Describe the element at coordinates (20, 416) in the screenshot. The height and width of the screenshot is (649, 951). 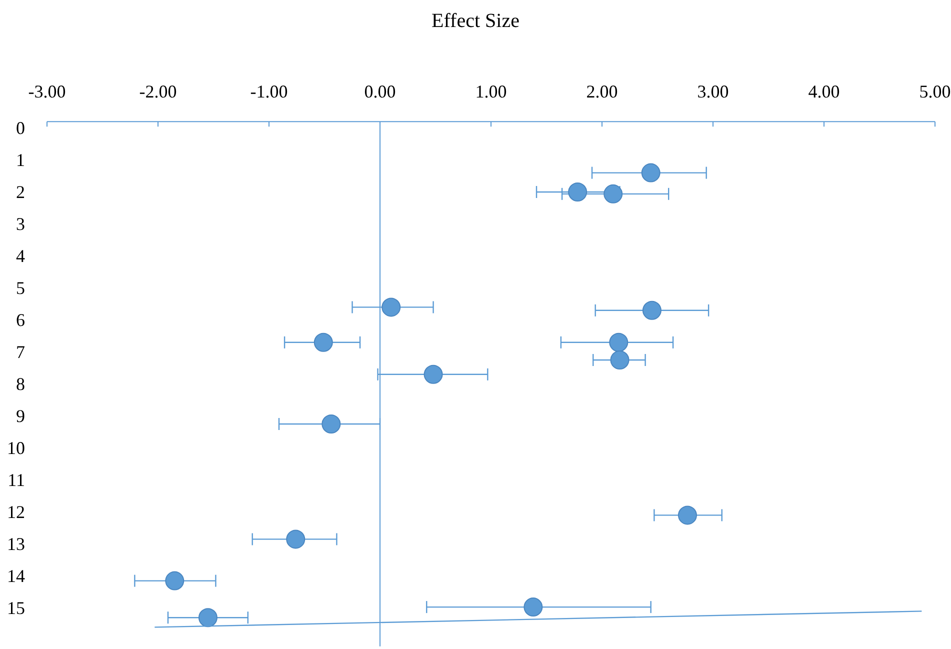
I see `y-tick-label: 9` at that location.